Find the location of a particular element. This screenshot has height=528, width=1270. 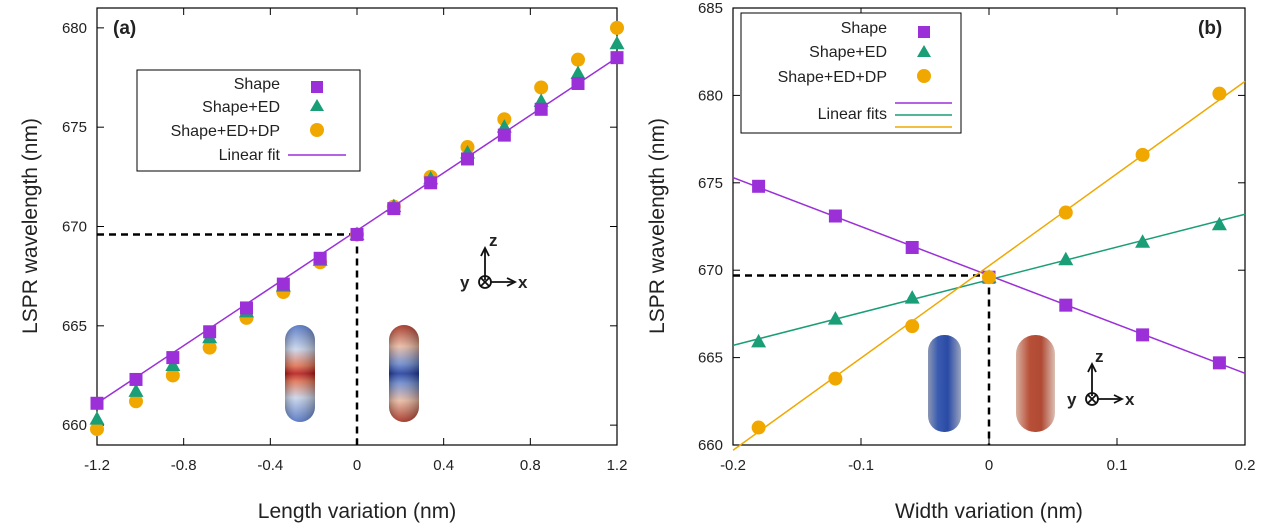

nanorod-image-b-left is located at coordinates (944, 383).